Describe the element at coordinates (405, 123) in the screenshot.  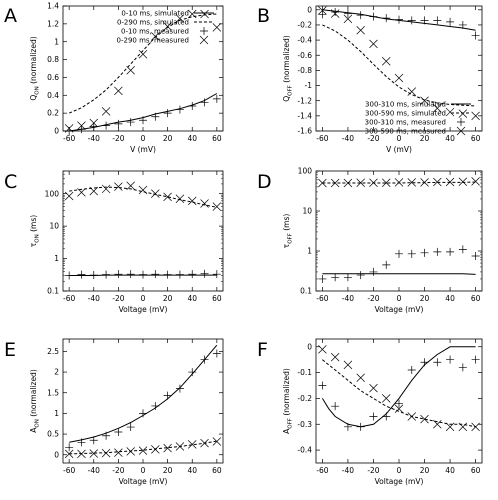
I see `legend-entry-label: 300-310 ms, measured` at that location.